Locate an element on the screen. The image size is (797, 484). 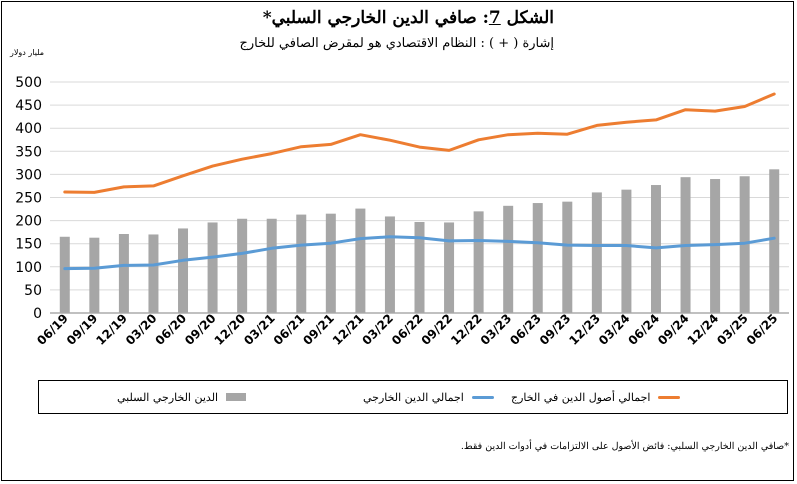
title-prefix: الشكل is located at coordinates (530, 18).